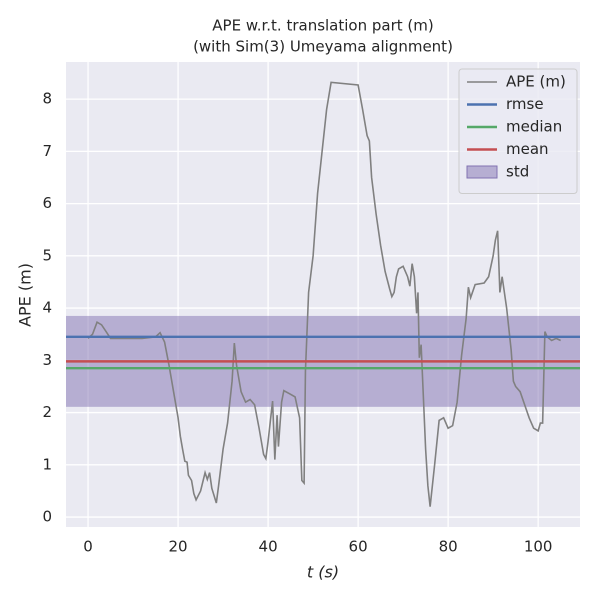 This screenshot has width=600, height=604. What do you see at coordinates (323, 47) in the screenshot?
I see `chart-subtitle: (with Sim(3) Umeyama alignment)` at bounding box center [323, 47].